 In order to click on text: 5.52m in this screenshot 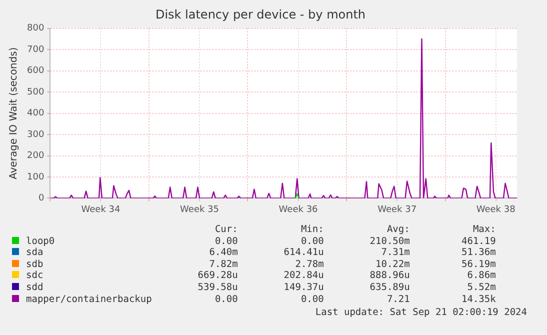, I will do `click(481, 288)`.